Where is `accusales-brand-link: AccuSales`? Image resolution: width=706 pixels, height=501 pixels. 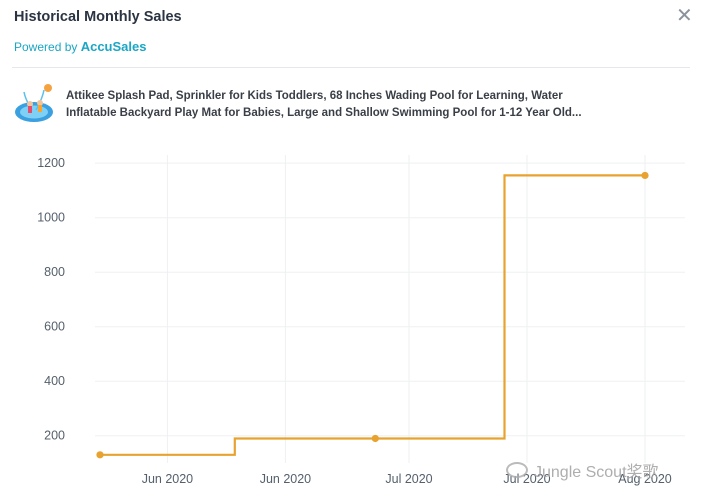
accusales-brand-link: AccuSales is located at coordinates (113, 46).